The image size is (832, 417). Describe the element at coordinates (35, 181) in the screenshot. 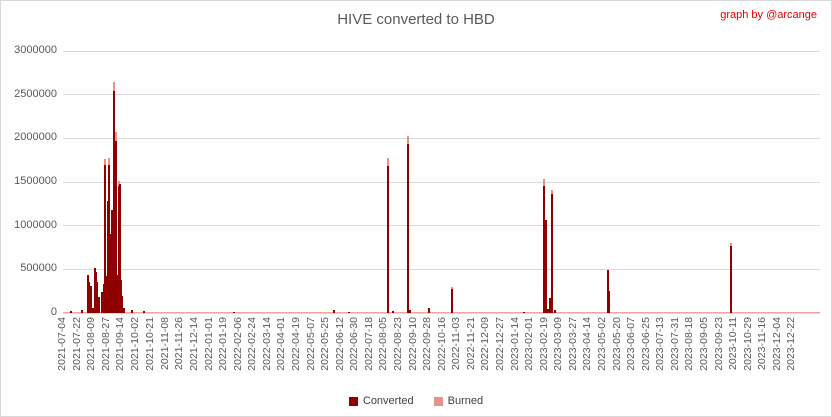

I see `y-tick-label: 1500000` at that location.